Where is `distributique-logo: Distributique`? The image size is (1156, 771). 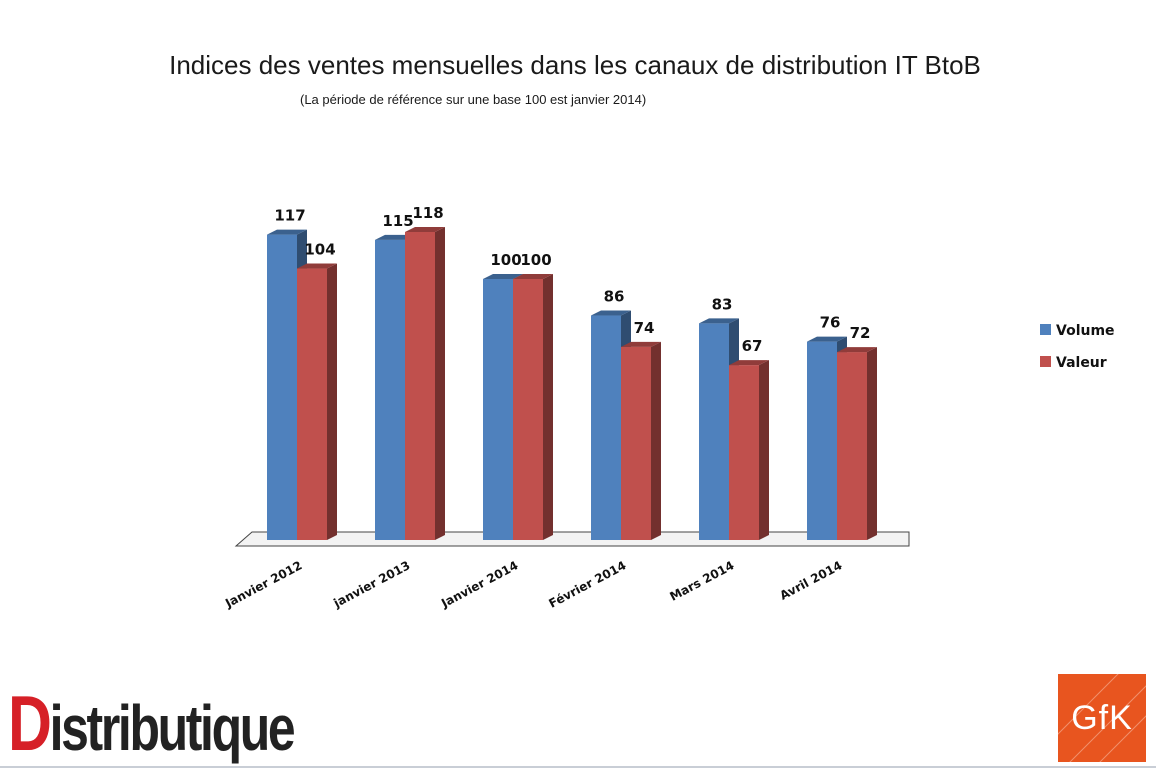
distributique-logo: Distributique is located at coordinates (152, 723).